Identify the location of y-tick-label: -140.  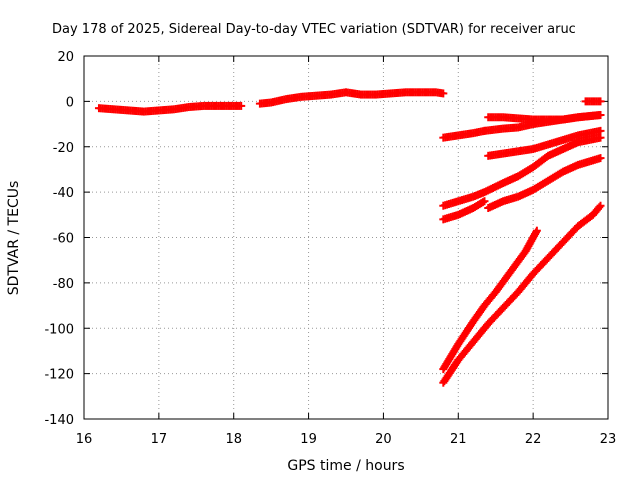
(59, 420).